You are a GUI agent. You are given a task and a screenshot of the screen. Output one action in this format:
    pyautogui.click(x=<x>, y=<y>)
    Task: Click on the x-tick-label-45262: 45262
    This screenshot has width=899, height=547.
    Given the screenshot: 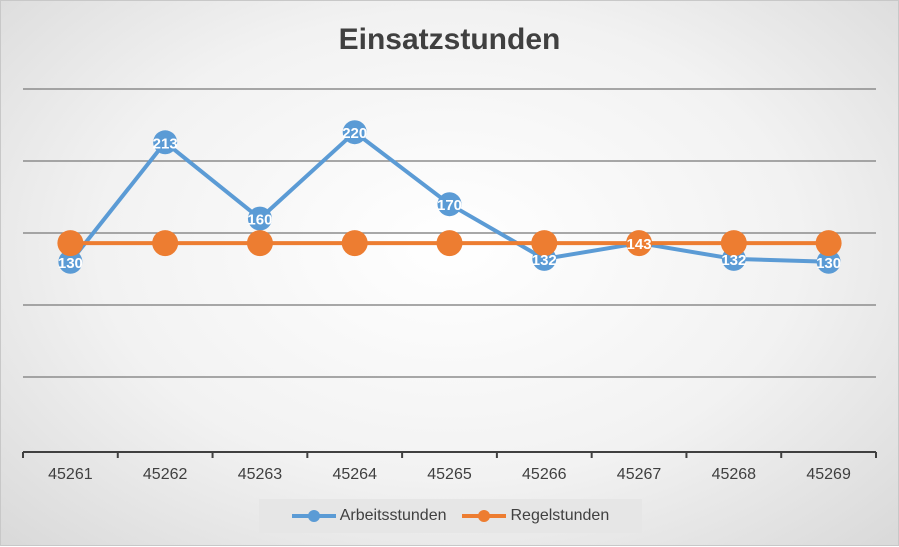 What is the action you would take?
    pyautogui.click(x=165, y=474)
    